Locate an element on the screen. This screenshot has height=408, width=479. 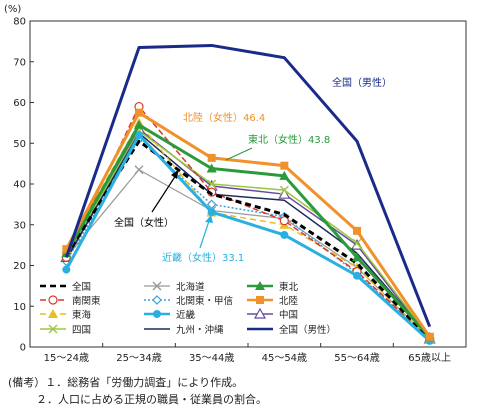
y-tick-label: 30 is located at coordinates (19, 225).